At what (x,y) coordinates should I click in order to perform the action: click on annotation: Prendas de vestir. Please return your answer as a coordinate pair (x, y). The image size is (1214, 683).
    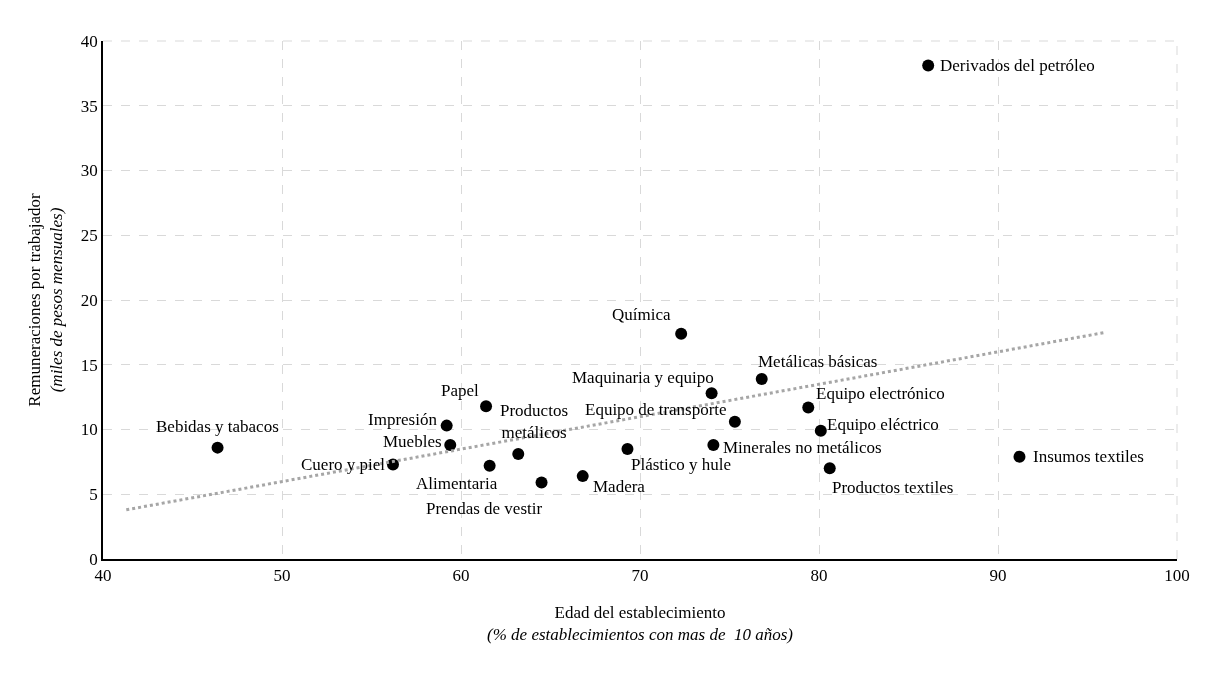
    Looking at the image, I should click on (484, 508).